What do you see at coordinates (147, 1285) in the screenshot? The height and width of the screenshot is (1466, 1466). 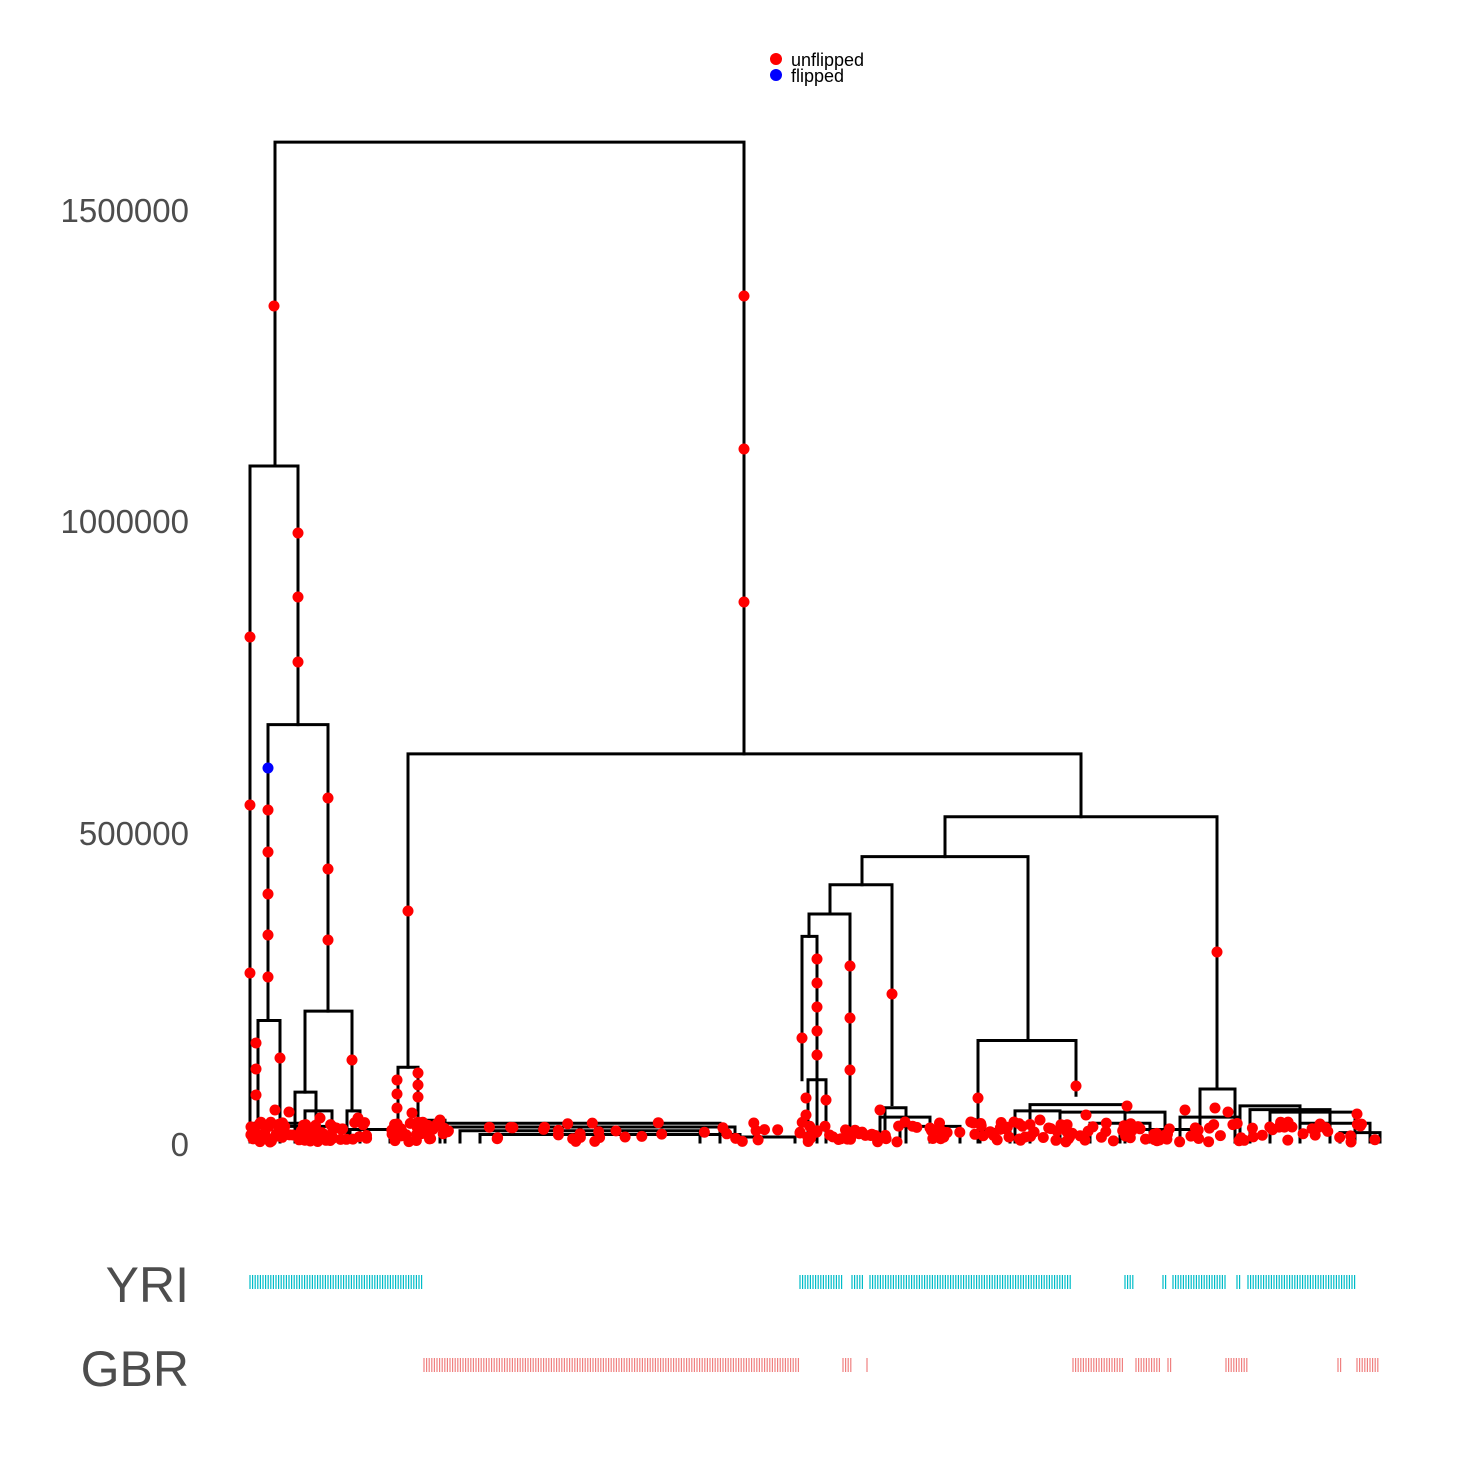 I see `track-label-yri: YRI` at bounding box center [147, 1285].